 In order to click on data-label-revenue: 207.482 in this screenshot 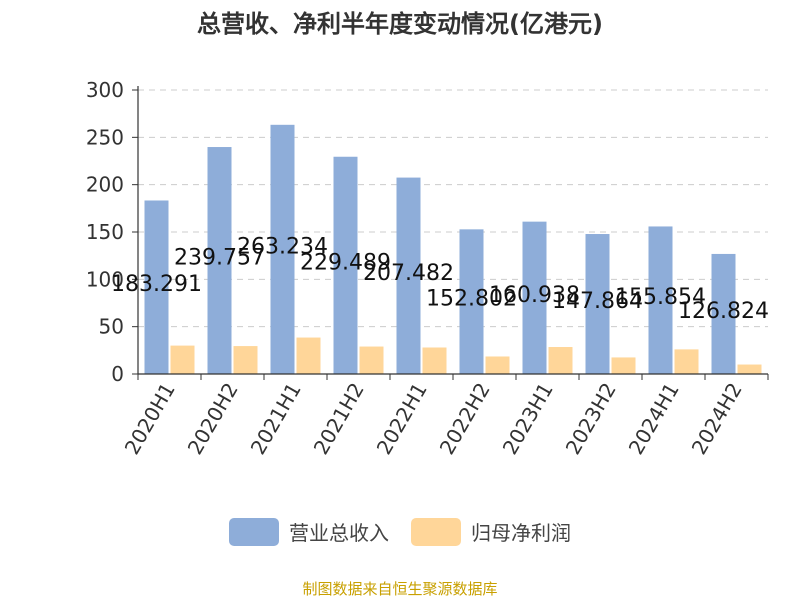, I will do `click(408, 273)`.